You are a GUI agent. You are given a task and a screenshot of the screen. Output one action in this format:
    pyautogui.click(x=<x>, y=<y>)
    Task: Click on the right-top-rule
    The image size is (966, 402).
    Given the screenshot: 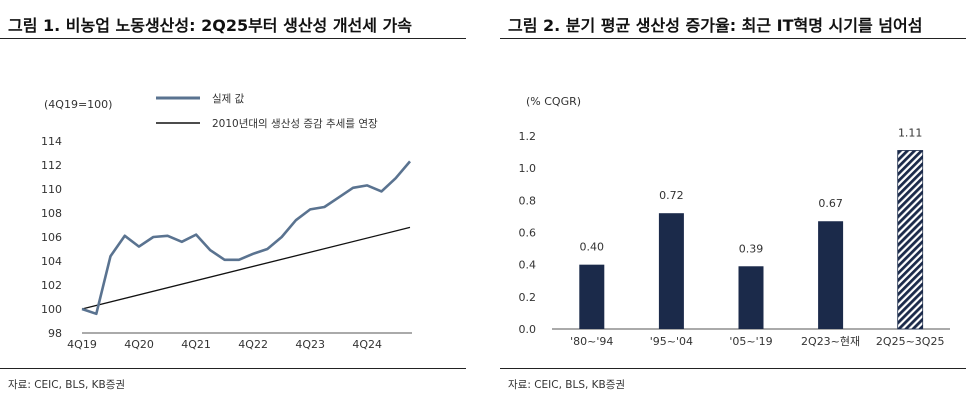 What is the action you would take?
    pyautogui.click(x=733, y=38)
    